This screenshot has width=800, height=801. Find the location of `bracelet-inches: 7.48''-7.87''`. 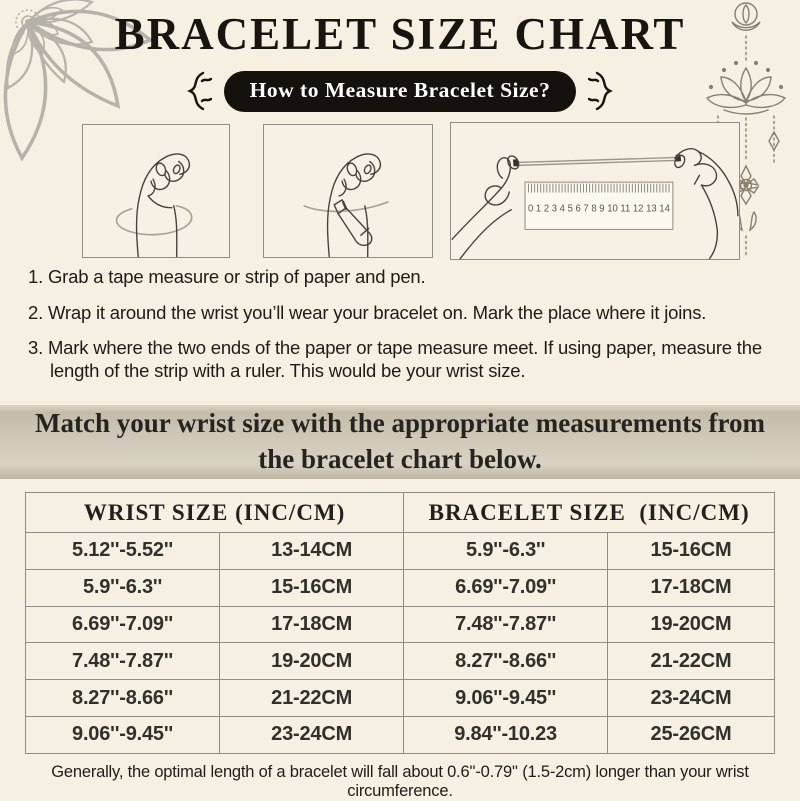

bracelet-inches: 7.48''-7.87'' is located at coordinates (505, 624).